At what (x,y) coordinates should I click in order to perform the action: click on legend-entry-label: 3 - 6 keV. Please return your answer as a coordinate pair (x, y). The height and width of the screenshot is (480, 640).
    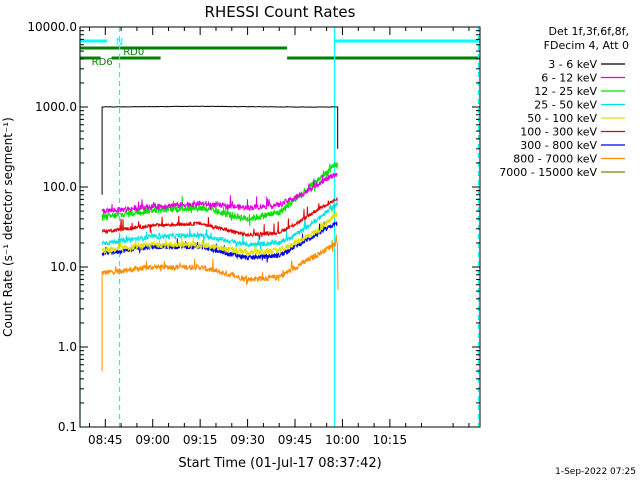
    Looking at the image, I should click on (572, 64).